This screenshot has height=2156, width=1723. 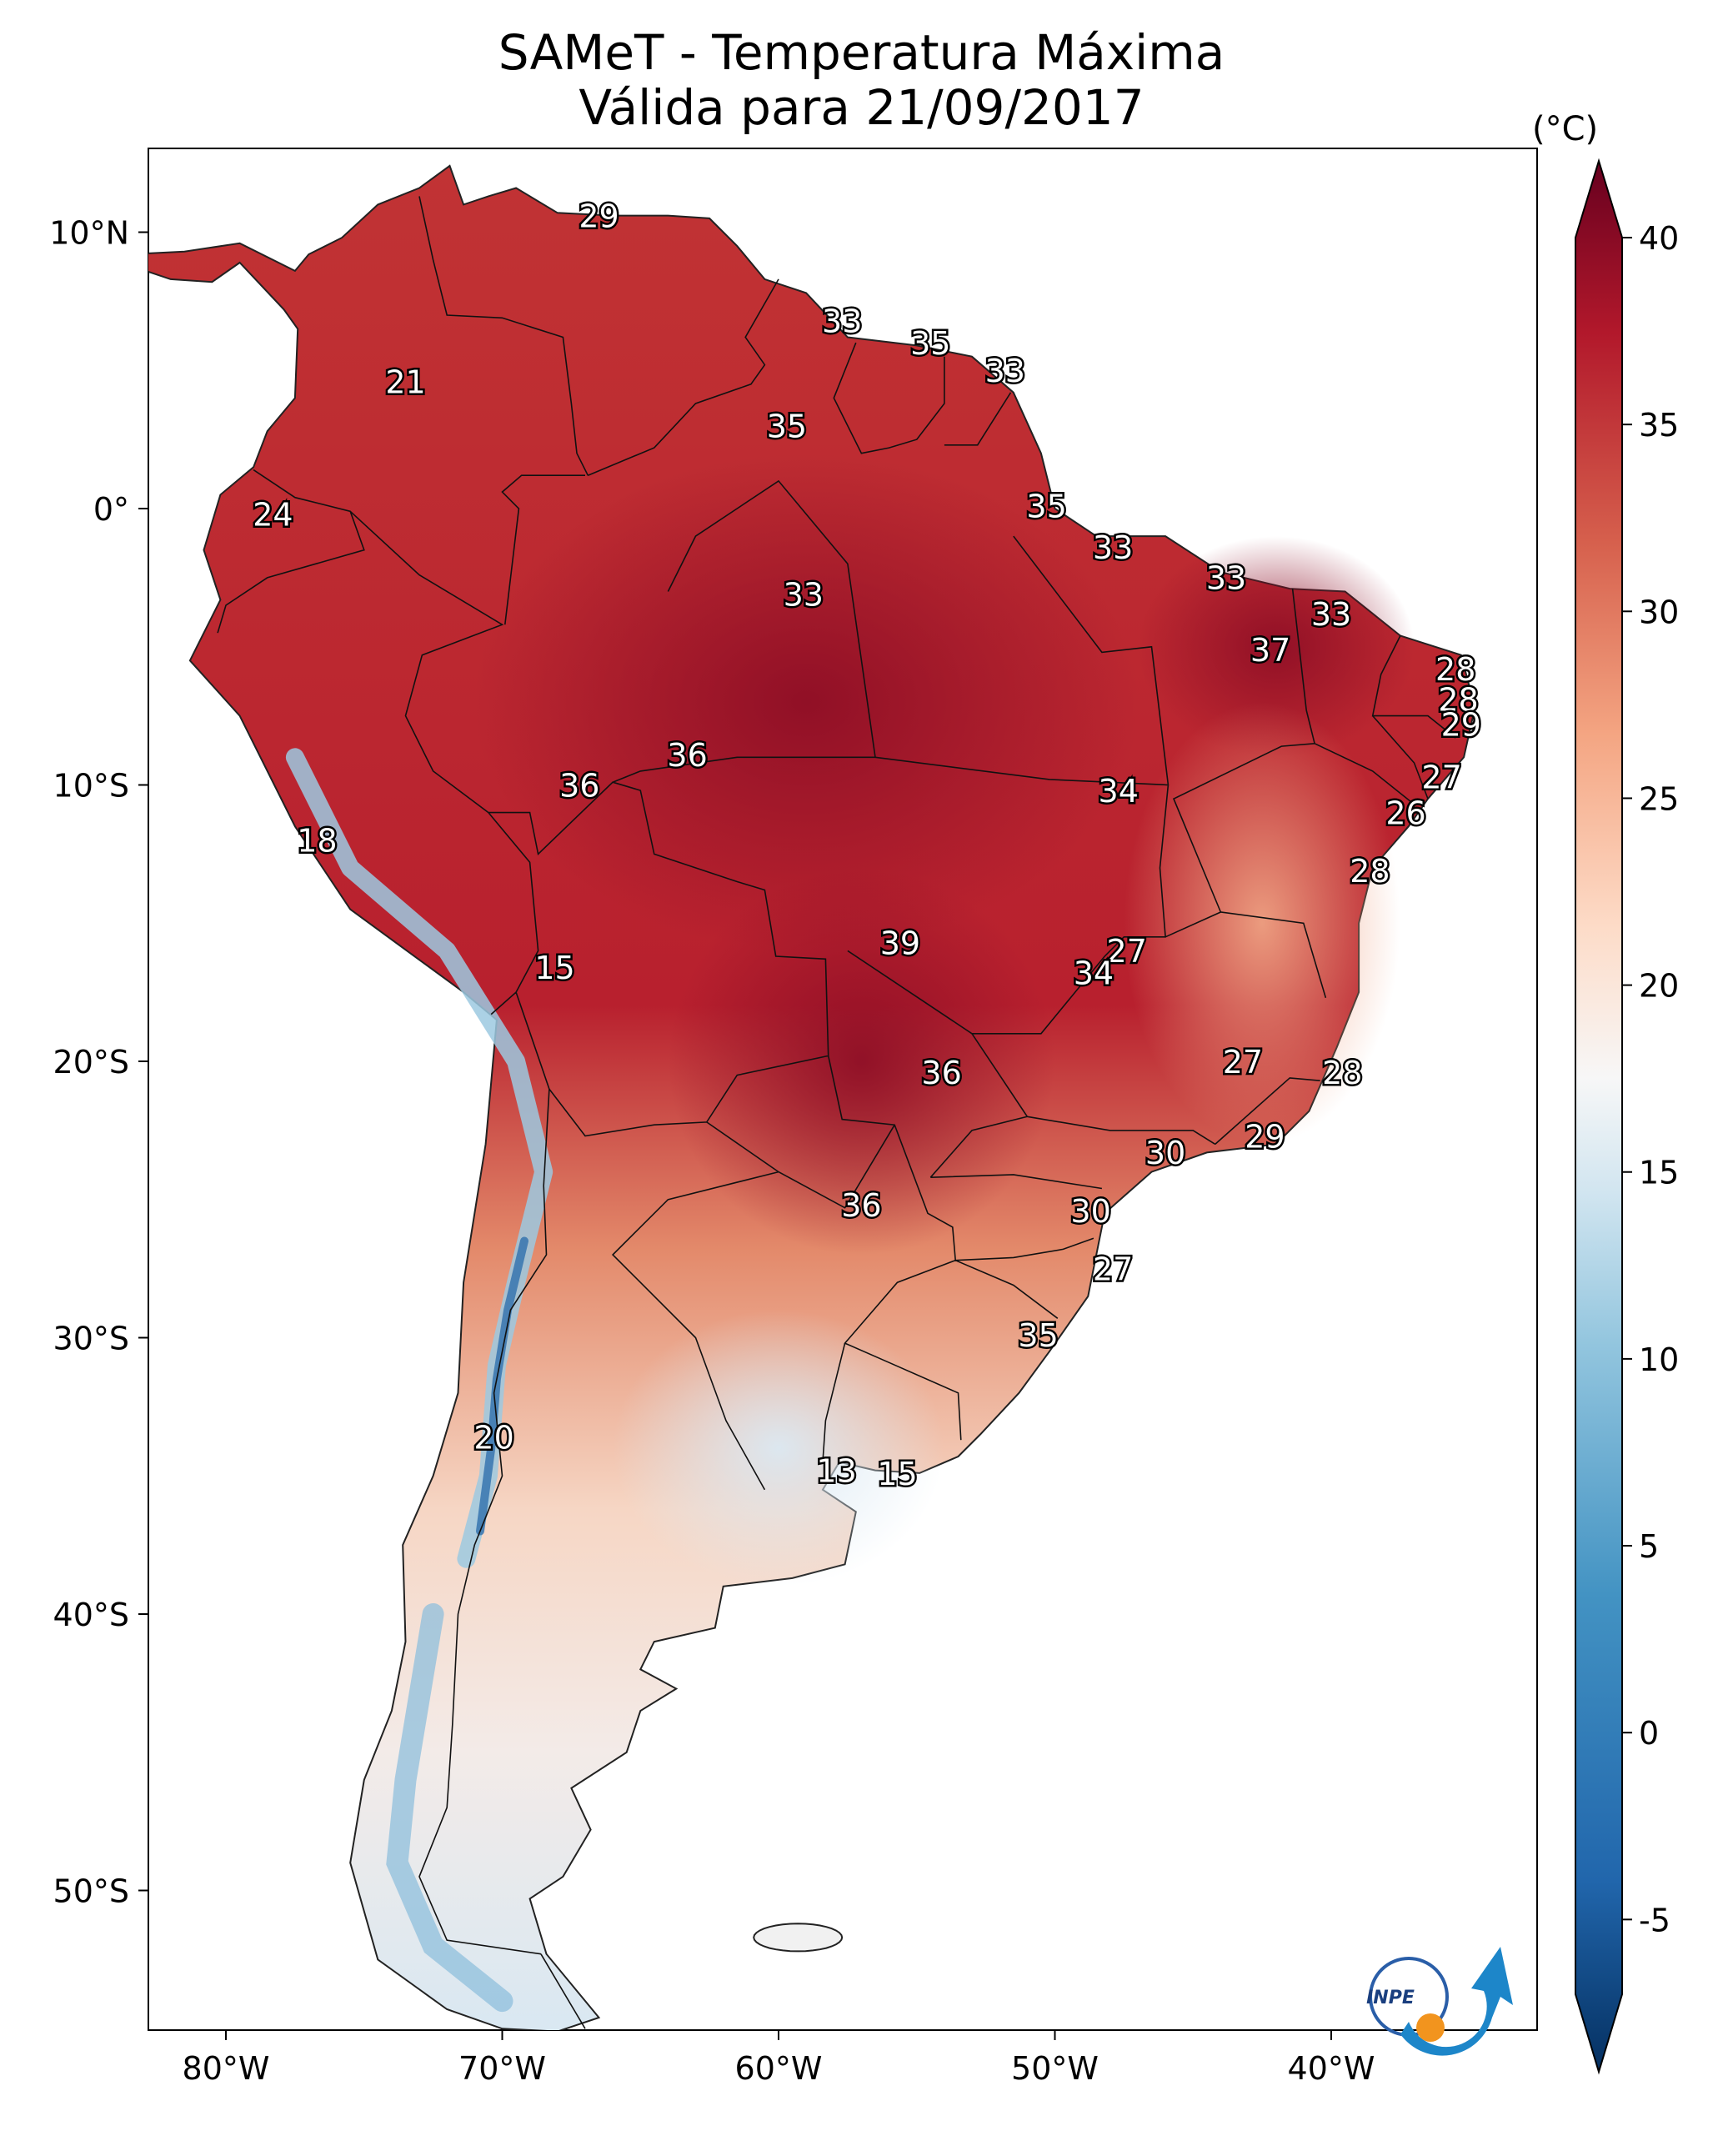 I want to click on colorbar-tick-label: 0, so click(x=1649, y=1734).